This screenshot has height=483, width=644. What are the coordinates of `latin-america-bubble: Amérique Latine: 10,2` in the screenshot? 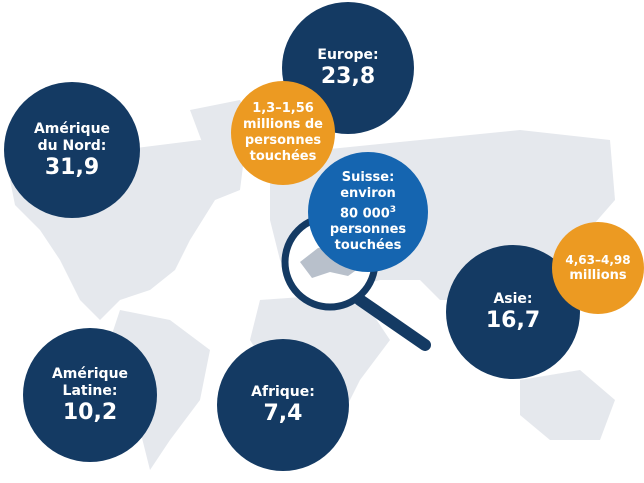 It's located at (90, 395).